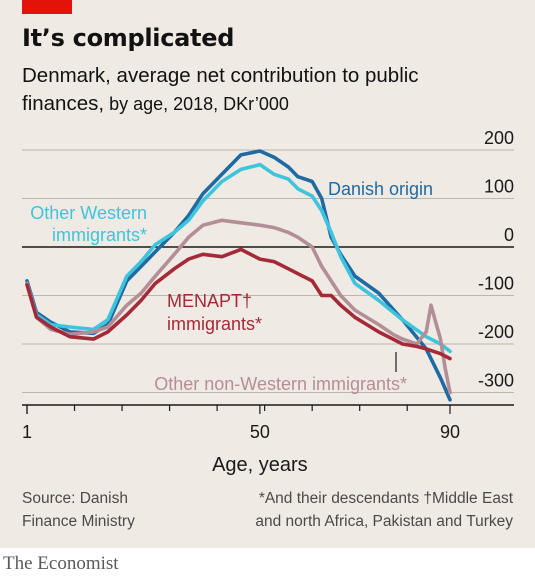 The image size is (535, 582). What do you see at coordinates (268, 409) in the screenshot?
I see `x-axis` at bounding box center [268, 409].